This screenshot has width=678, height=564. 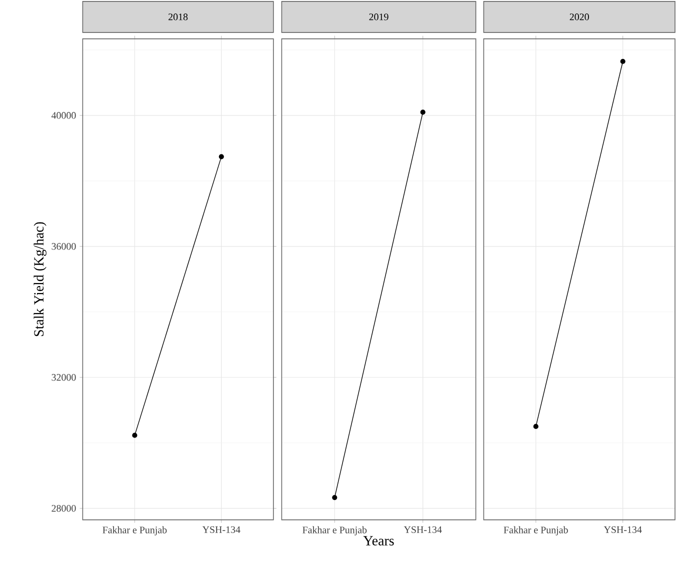 What do you see at coordinates (579, 17) in the screenshot?
I see `chart-title: 2020` at bounding box center [579, 17].